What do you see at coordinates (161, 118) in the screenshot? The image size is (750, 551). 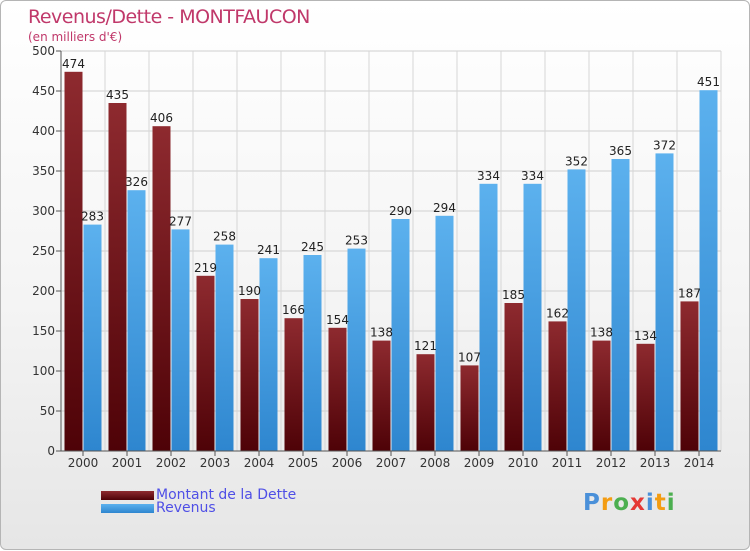 I see `data-label: 406` at bounding box center [161, 118].